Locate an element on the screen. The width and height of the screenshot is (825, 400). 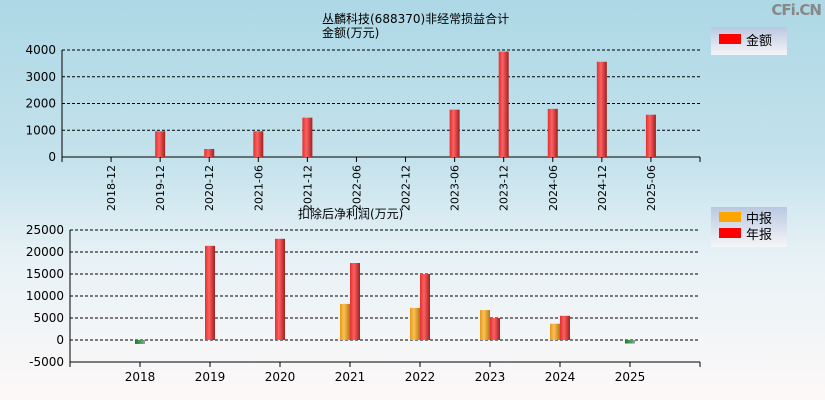
x-tick-label: 2022-12 is located at coordinates (406, 188).